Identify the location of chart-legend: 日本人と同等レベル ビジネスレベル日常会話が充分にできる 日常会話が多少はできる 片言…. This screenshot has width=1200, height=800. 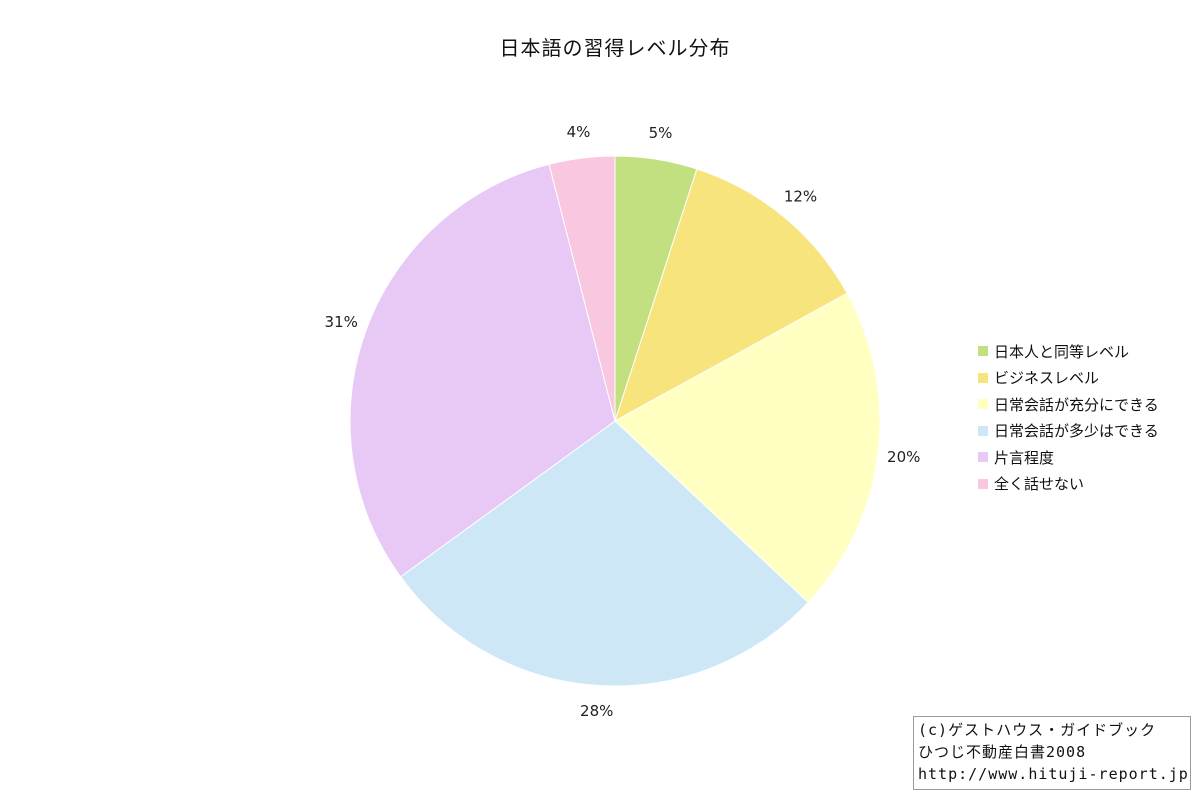
(1068, 417).